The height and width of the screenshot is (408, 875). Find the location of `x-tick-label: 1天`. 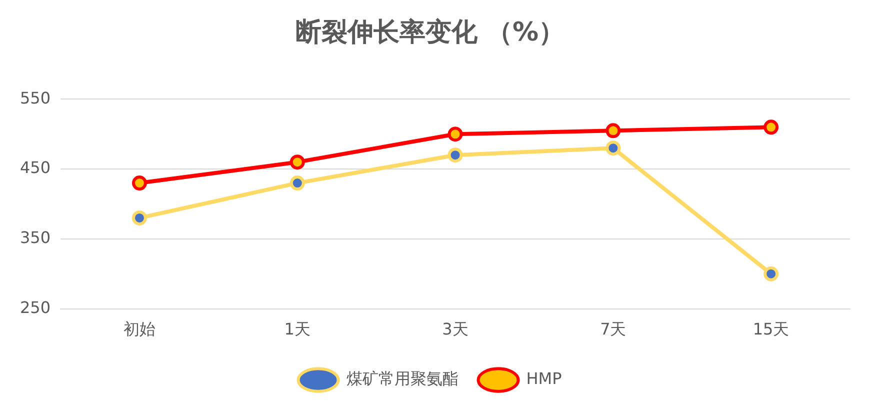

x-tick-label: 1天 is located at coordinates (297, 329).